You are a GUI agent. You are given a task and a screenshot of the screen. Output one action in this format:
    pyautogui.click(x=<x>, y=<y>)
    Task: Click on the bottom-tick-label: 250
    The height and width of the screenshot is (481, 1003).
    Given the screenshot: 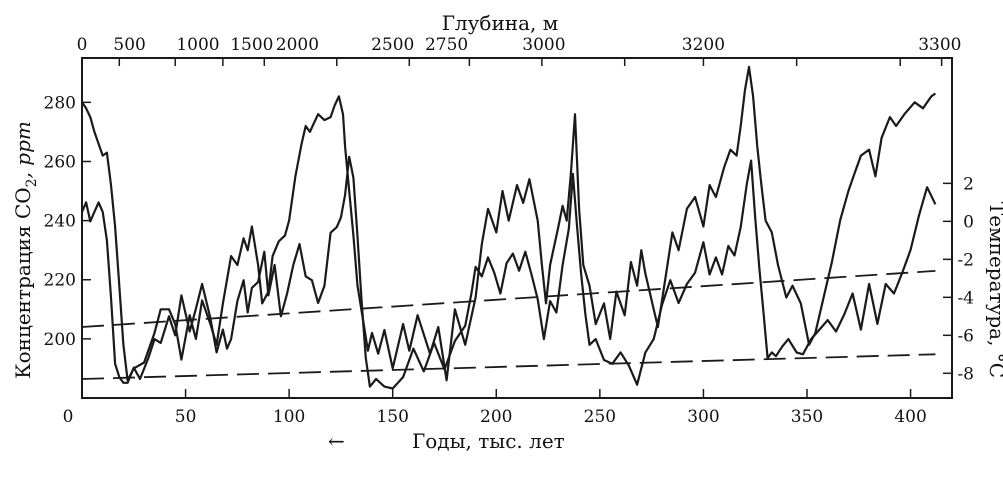 What is the action you would take?
    pyautogui.click(x=600, y=417)
    